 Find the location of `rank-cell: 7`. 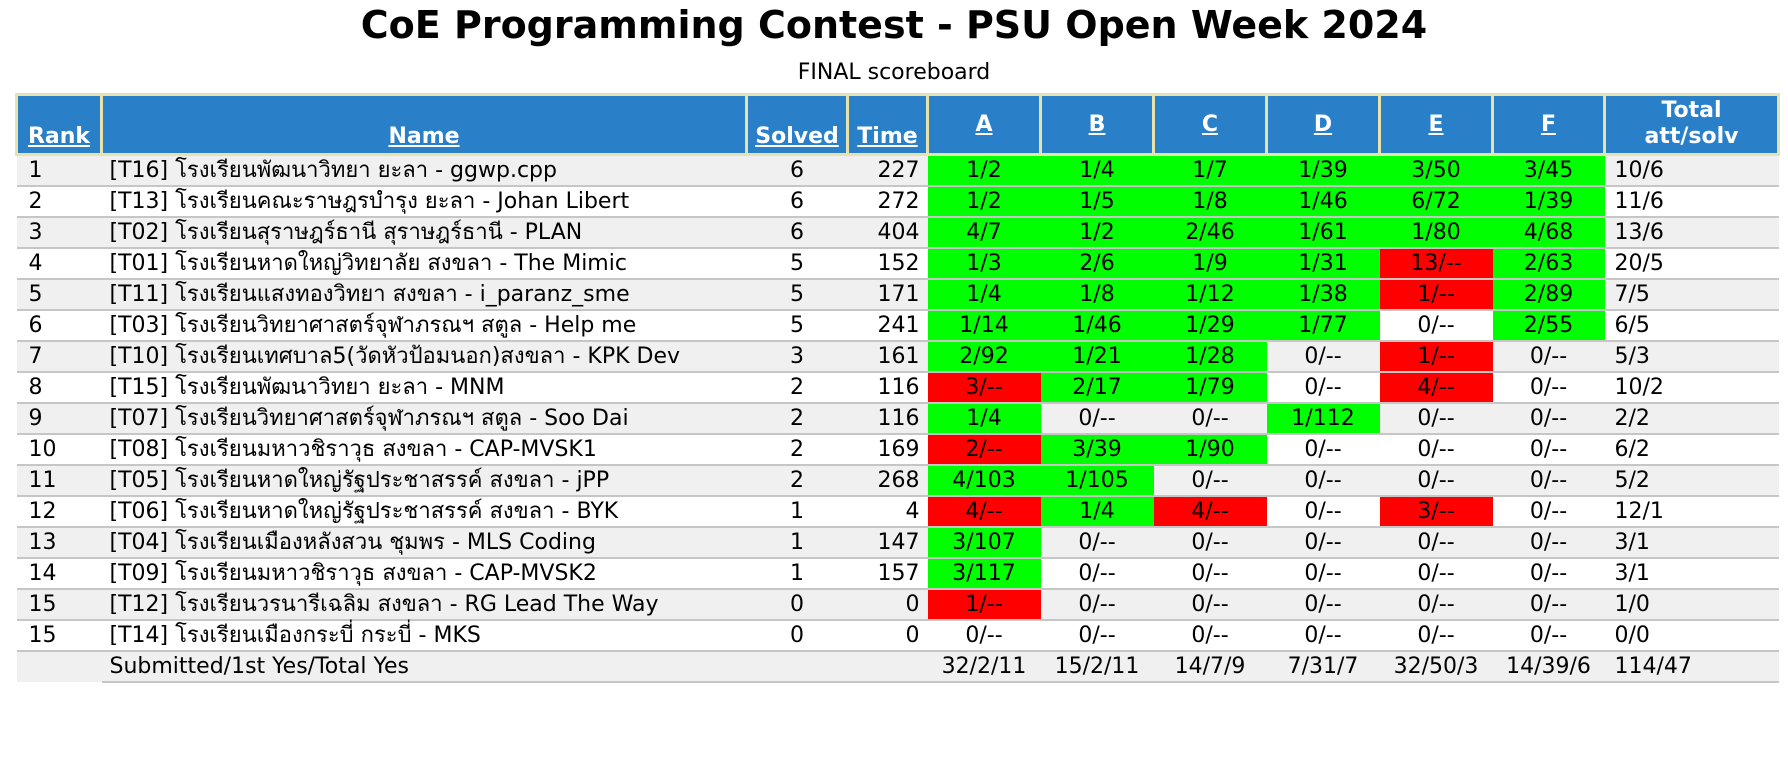

rank-cell: 7 is located at coordinates (59, 355).